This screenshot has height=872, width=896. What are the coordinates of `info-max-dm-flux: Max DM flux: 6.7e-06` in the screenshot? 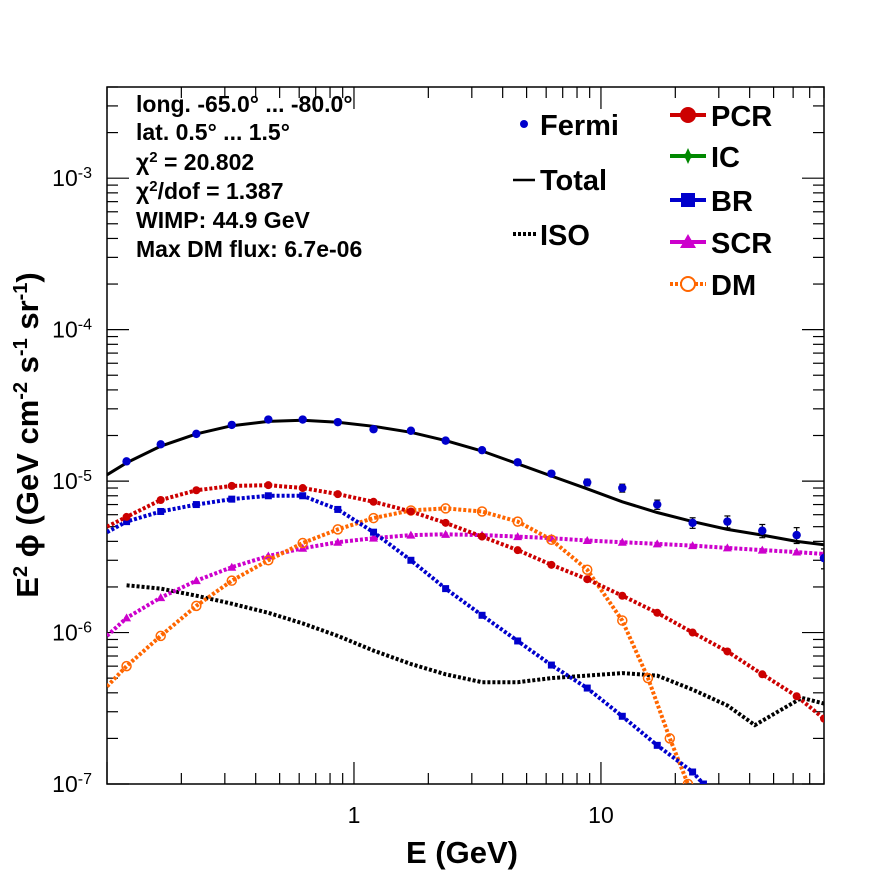 It's located at (249, 249).